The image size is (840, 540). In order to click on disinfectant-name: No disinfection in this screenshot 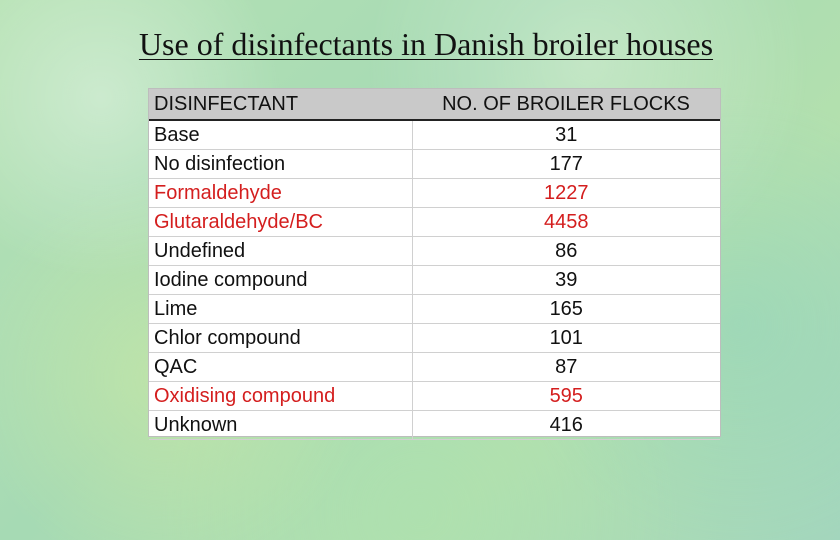, I will do `click(281, 164)`.